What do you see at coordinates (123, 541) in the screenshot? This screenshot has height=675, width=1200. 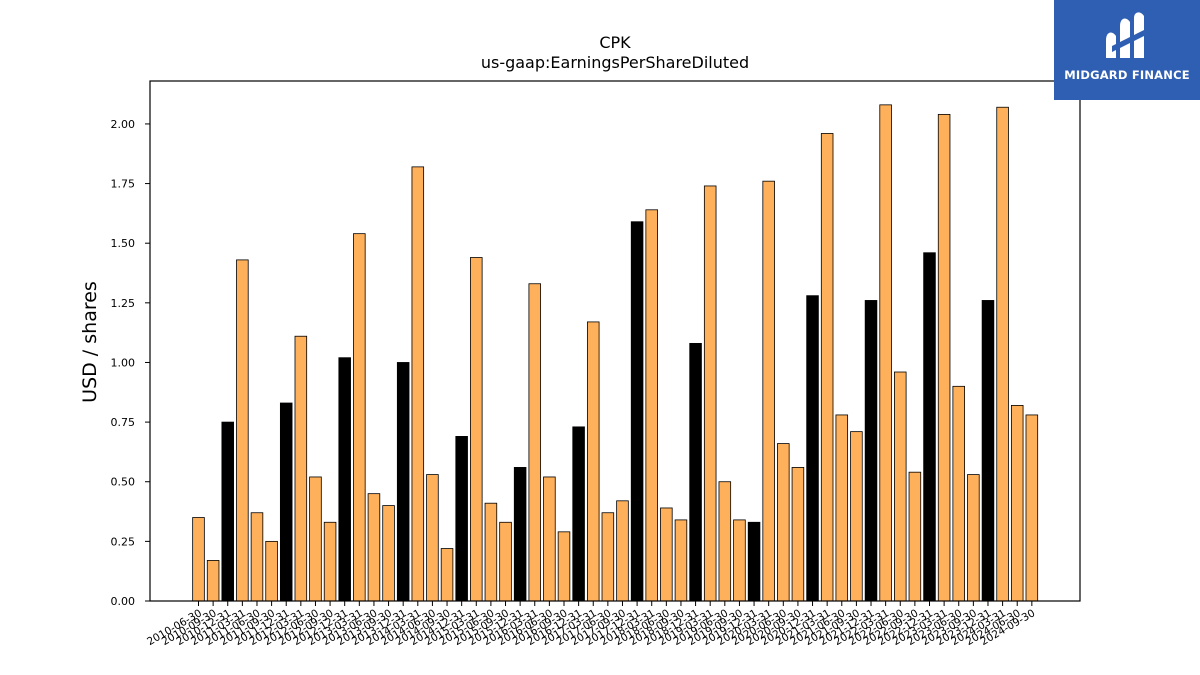 I see `y-tick-label: 0.25` at bounding box center [123, 541].